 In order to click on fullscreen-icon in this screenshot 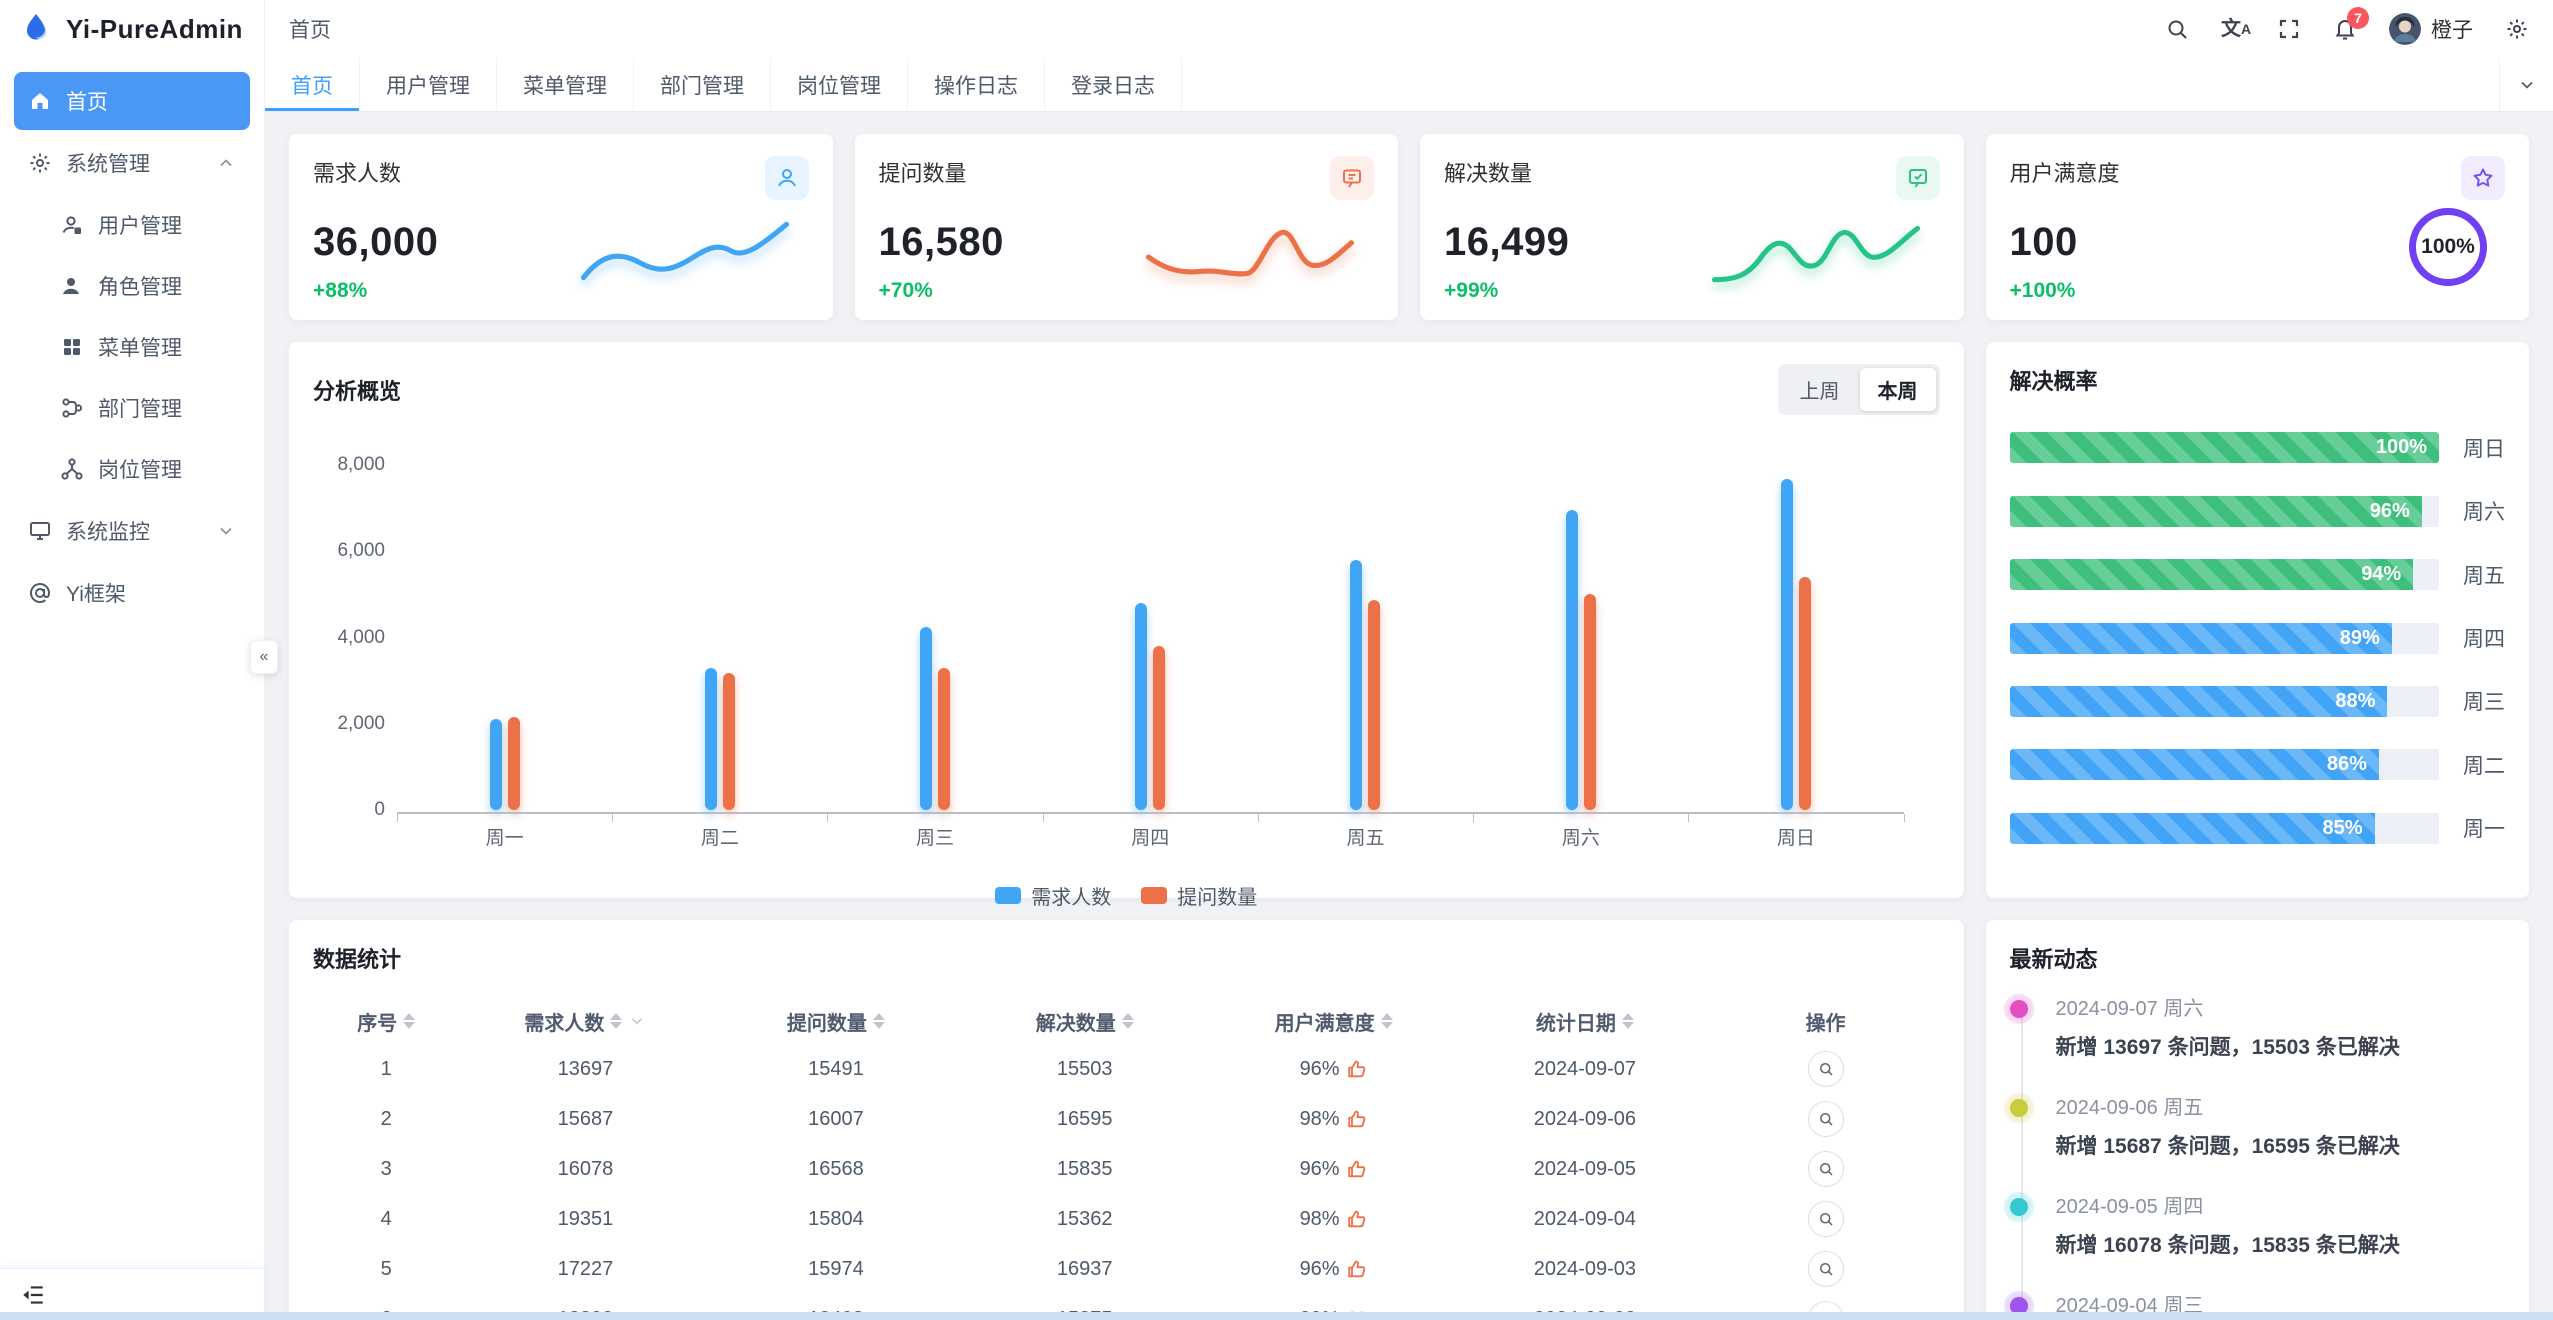, I will do `click(2289, 29)`.